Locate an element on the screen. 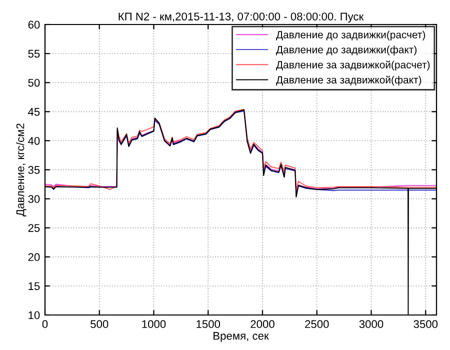  x-tick-label: 1500 is located at coordinates (208, 324).